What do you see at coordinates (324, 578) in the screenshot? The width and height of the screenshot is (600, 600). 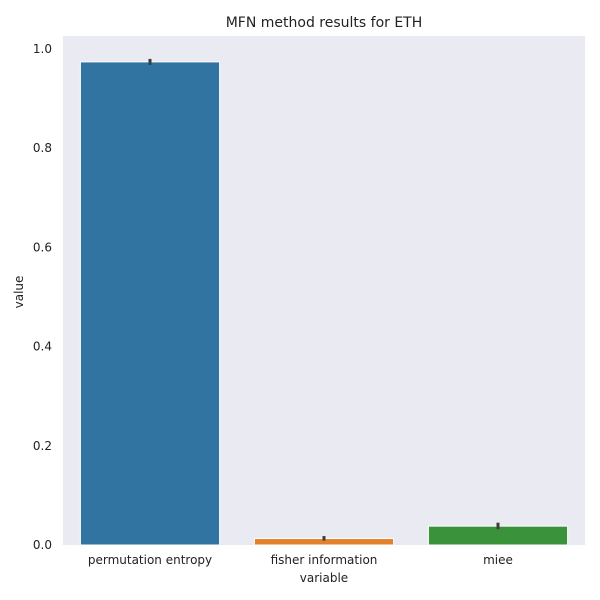 I see `x-axis-label: variable` at bounding box center [324, 578].